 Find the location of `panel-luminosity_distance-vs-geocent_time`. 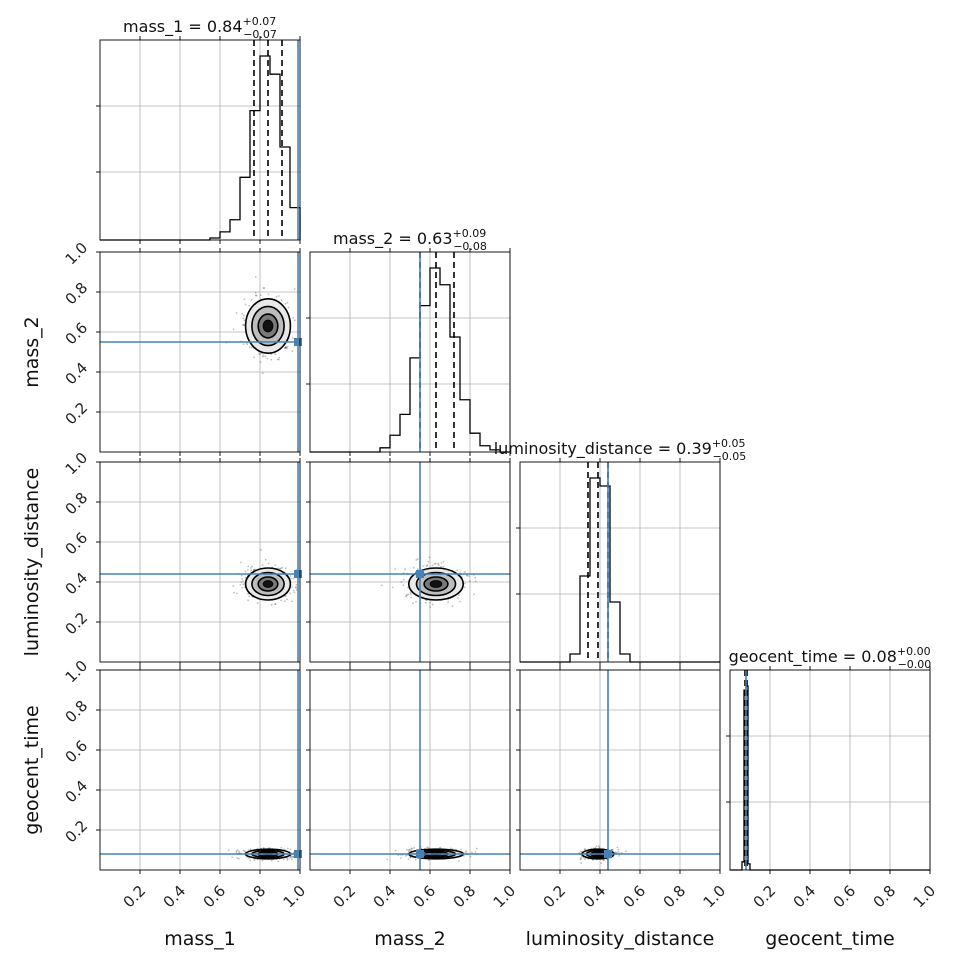

panel-luminosity_distance-vs-geocent_time is located at coordinates (618, 770).